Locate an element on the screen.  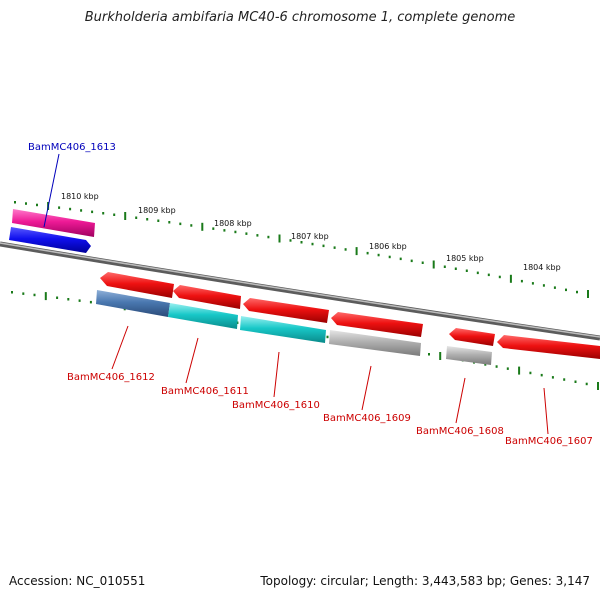
gene-feature-steelblue is located at coordinates (133, 303).